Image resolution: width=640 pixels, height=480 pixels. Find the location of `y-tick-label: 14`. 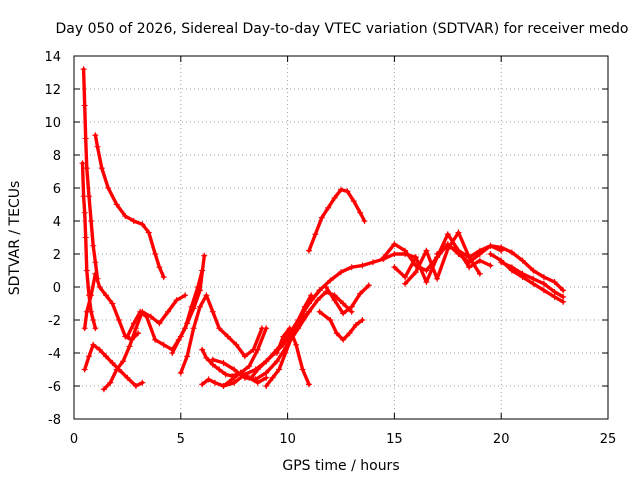

y-tick-label: 14 is located at coordinates (52, 57).